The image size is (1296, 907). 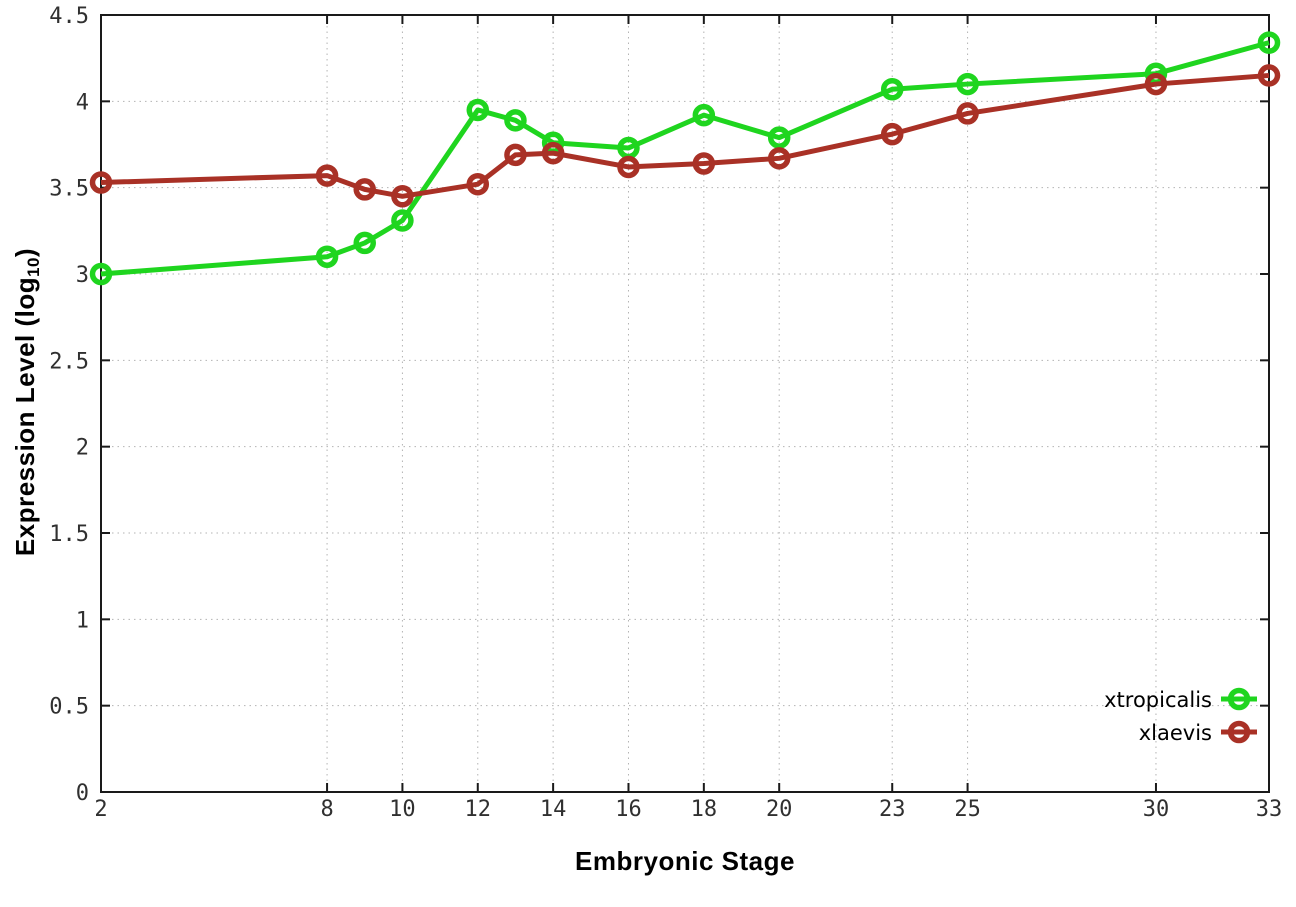 What do you see at coordinates (1239, 732) in the screenshot?
I see `legend-marker-xlaevis` at bounding box center [1239, 732].